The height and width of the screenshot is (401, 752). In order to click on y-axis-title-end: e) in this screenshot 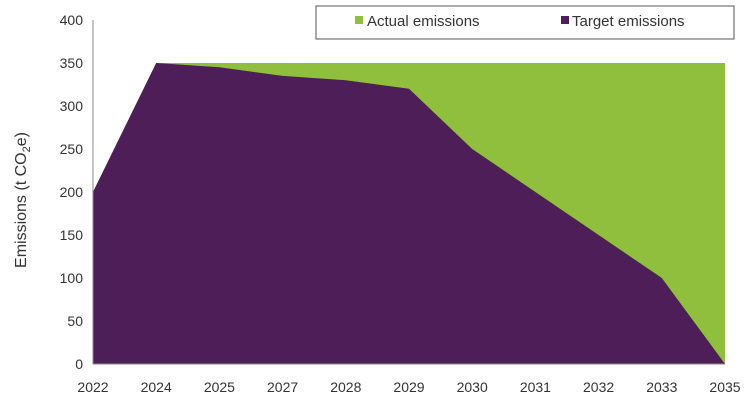, I will do `click(21, 139)`.